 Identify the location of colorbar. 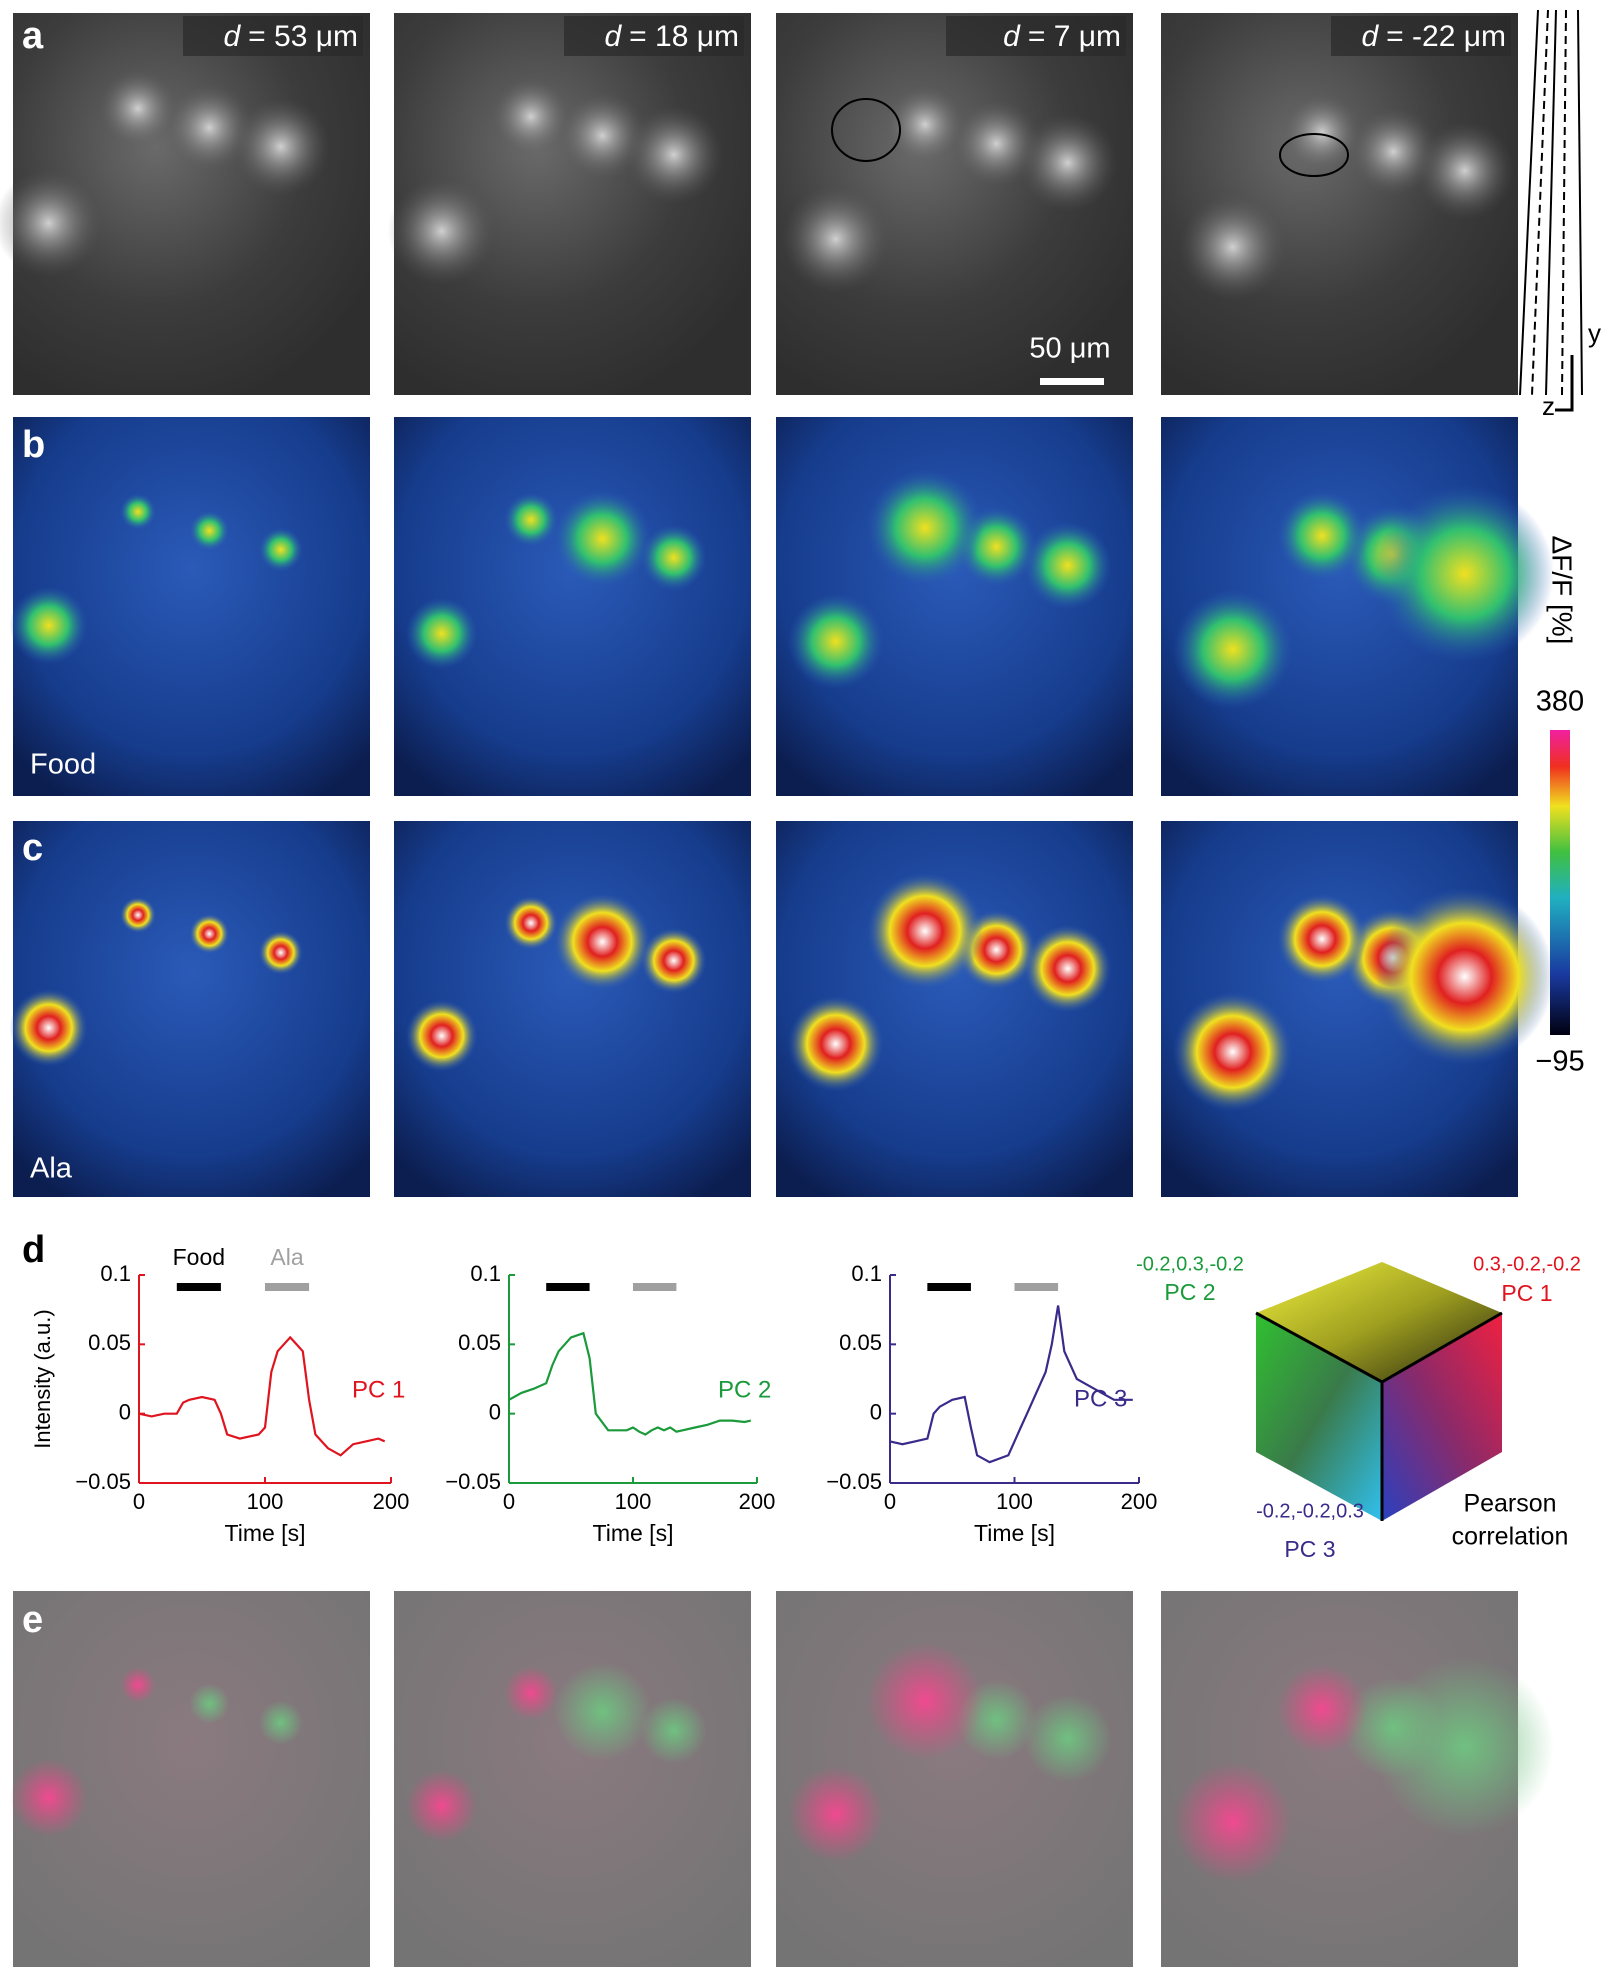
(1560, 882).